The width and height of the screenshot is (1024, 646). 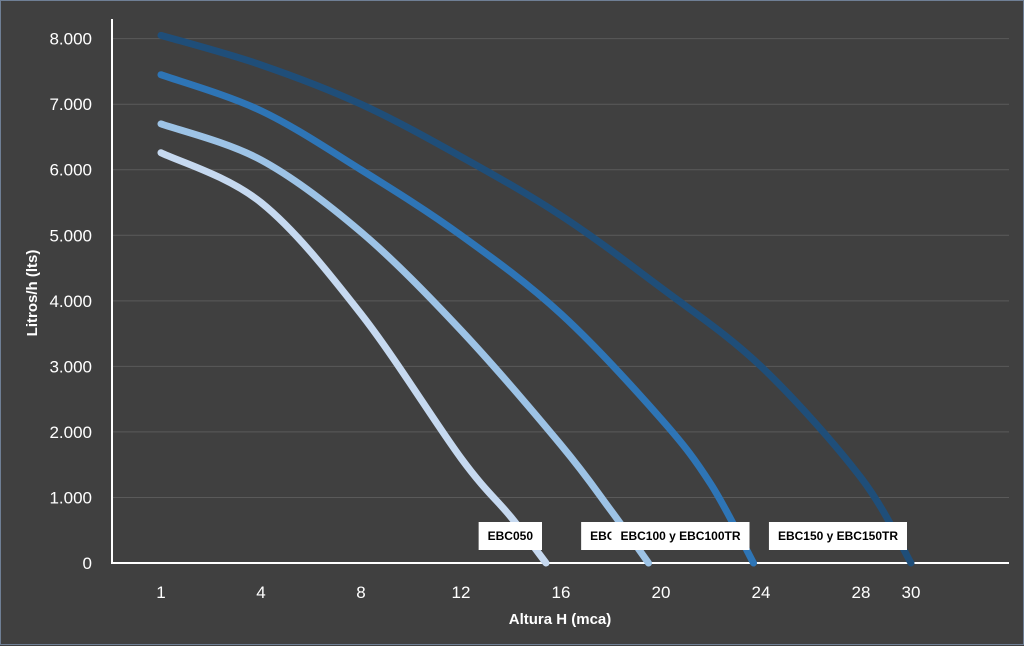 I want to click on y-tick-label: 7.000, so click(x=70, y=104).